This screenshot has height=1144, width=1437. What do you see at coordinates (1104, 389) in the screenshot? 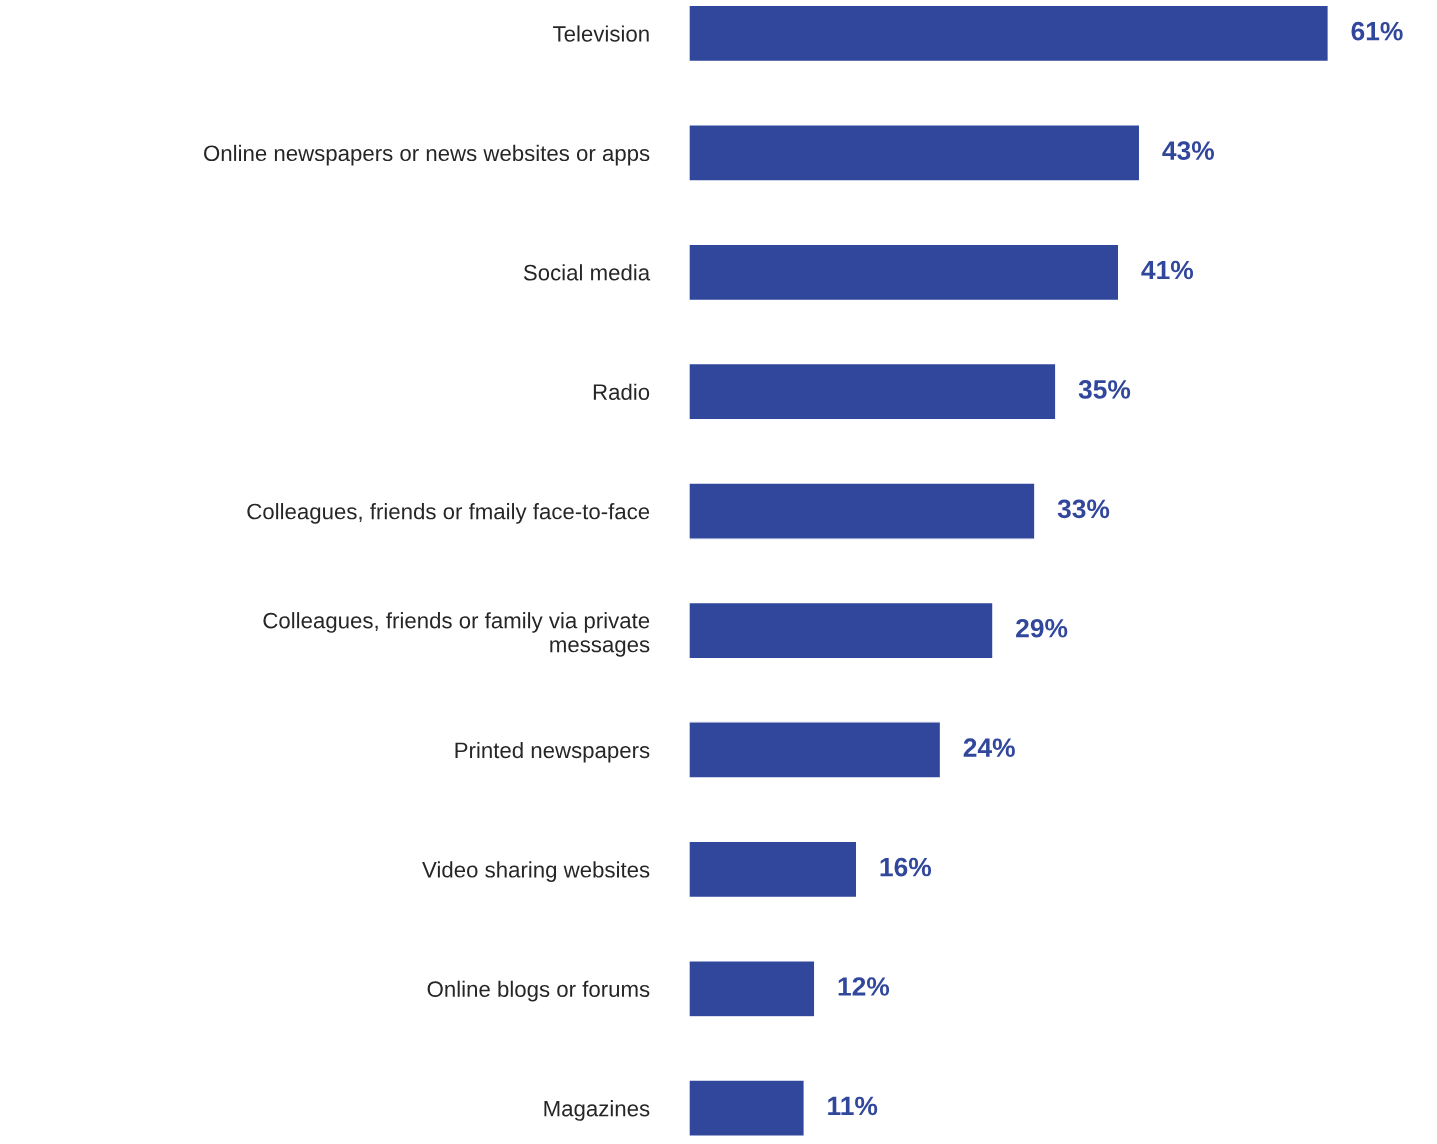
I see `data-label: 35%` at bounding box center [1104, 389].